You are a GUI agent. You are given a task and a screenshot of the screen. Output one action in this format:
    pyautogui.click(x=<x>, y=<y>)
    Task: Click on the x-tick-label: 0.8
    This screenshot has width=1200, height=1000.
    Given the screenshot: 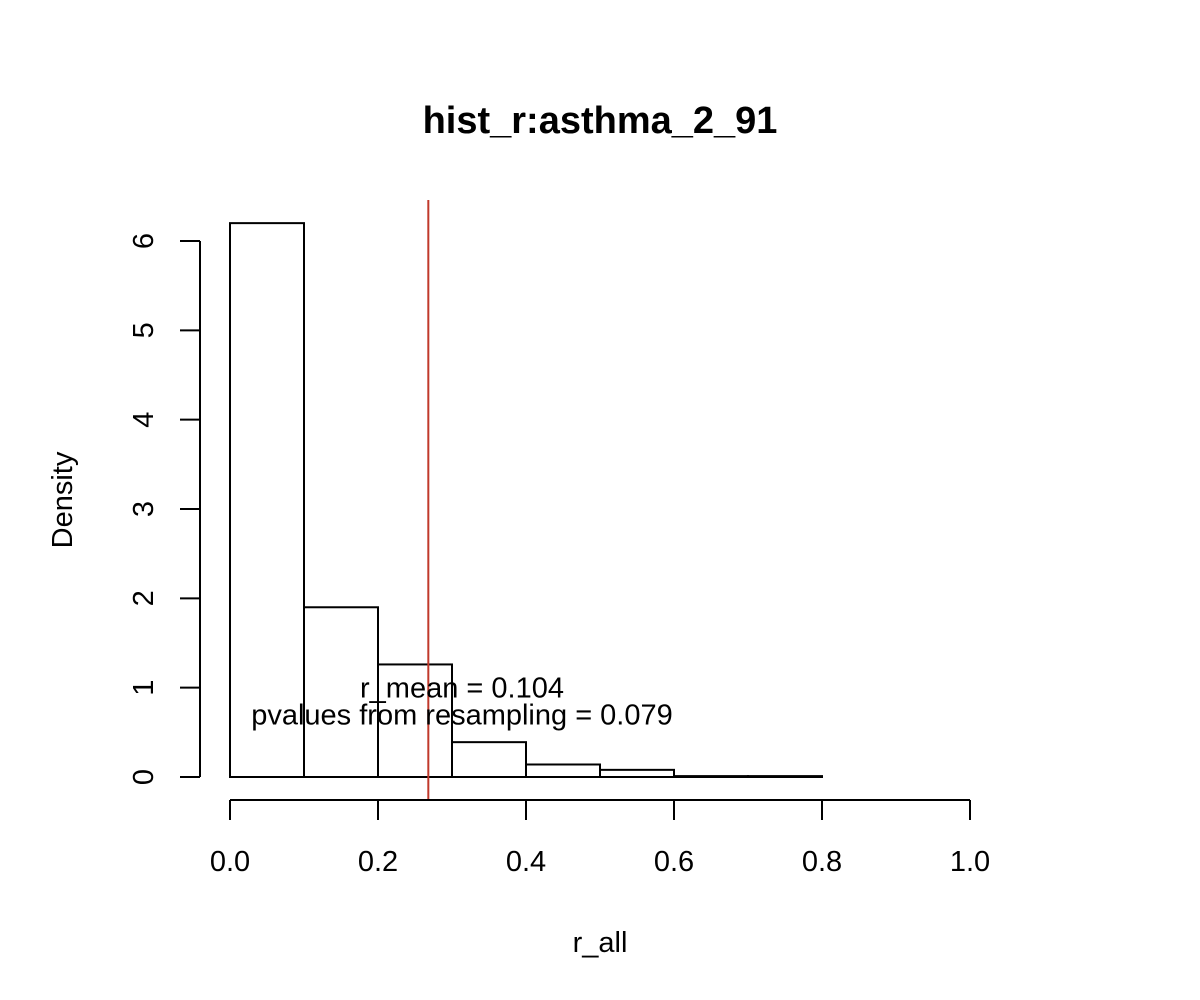 What is the action you would take?
    pyautogui.click(x=822, y=862)
    